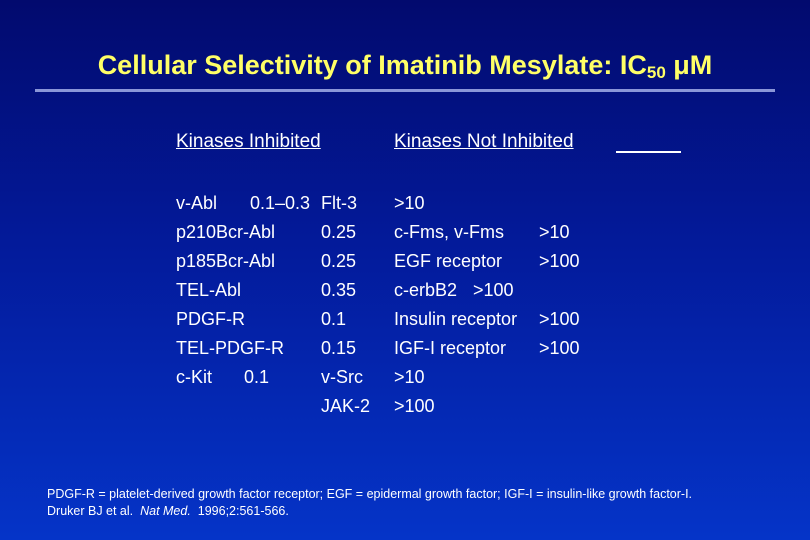 Image resolution: width=810 pixels, height=540 pixels. Describe the element at coordinates (339, 203) in the screenshot. I see `not-inhibited-name-1: Flt-3` at that location.